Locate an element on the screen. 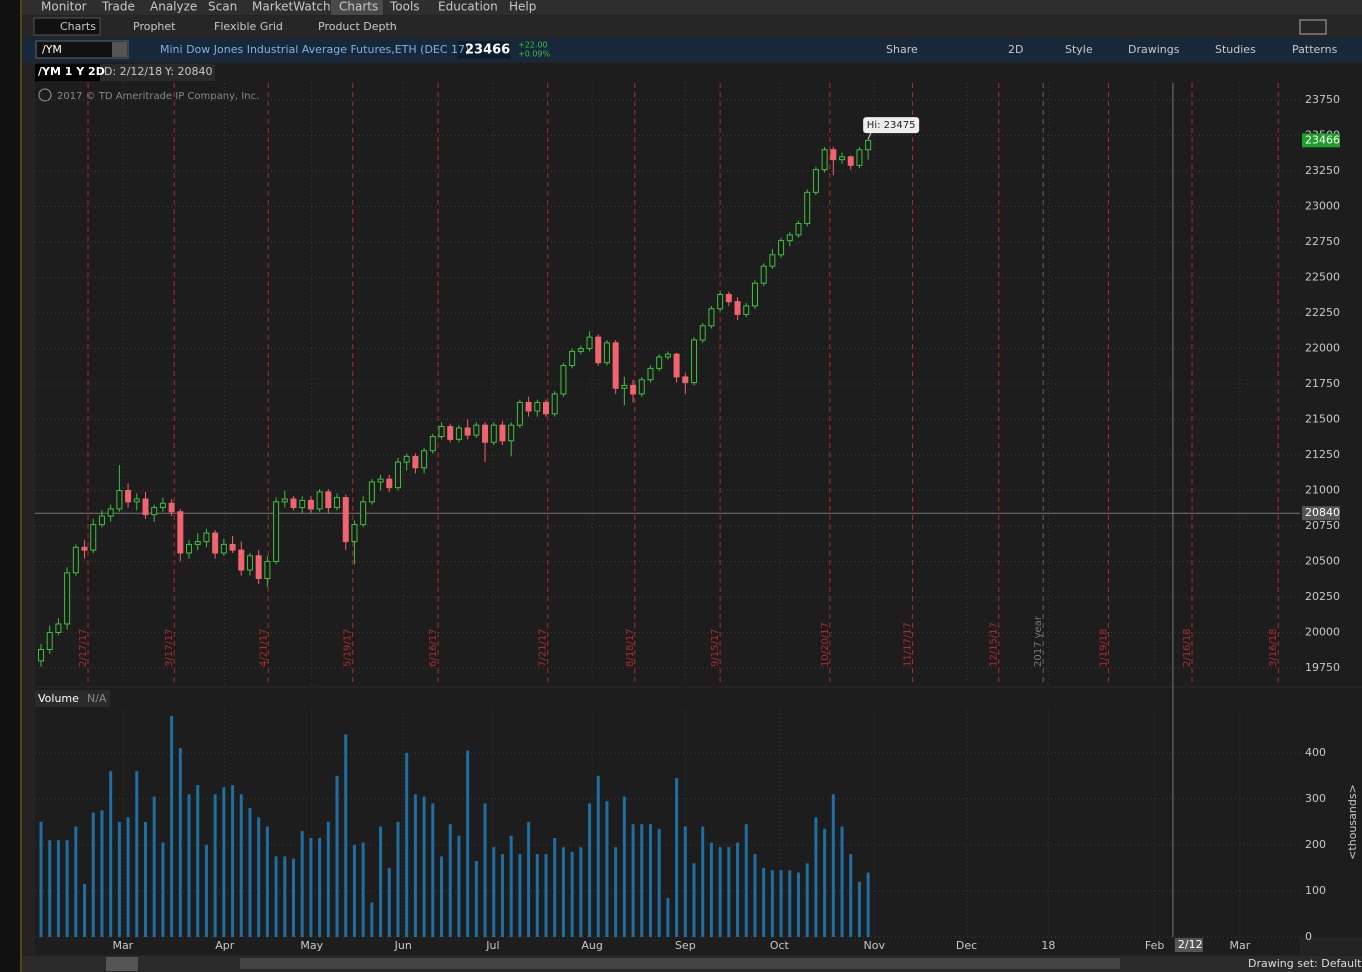  menu-item: Education is located at coordinates (468, 7).